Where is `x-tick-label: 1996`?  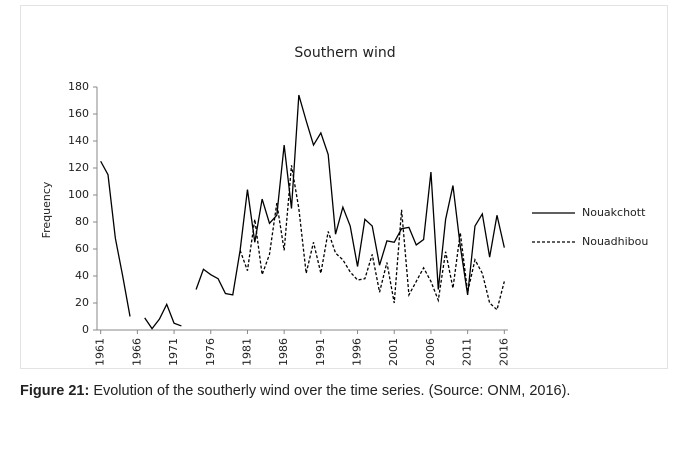 x-tick-label: 1996 is located at coordinates (357, 352).